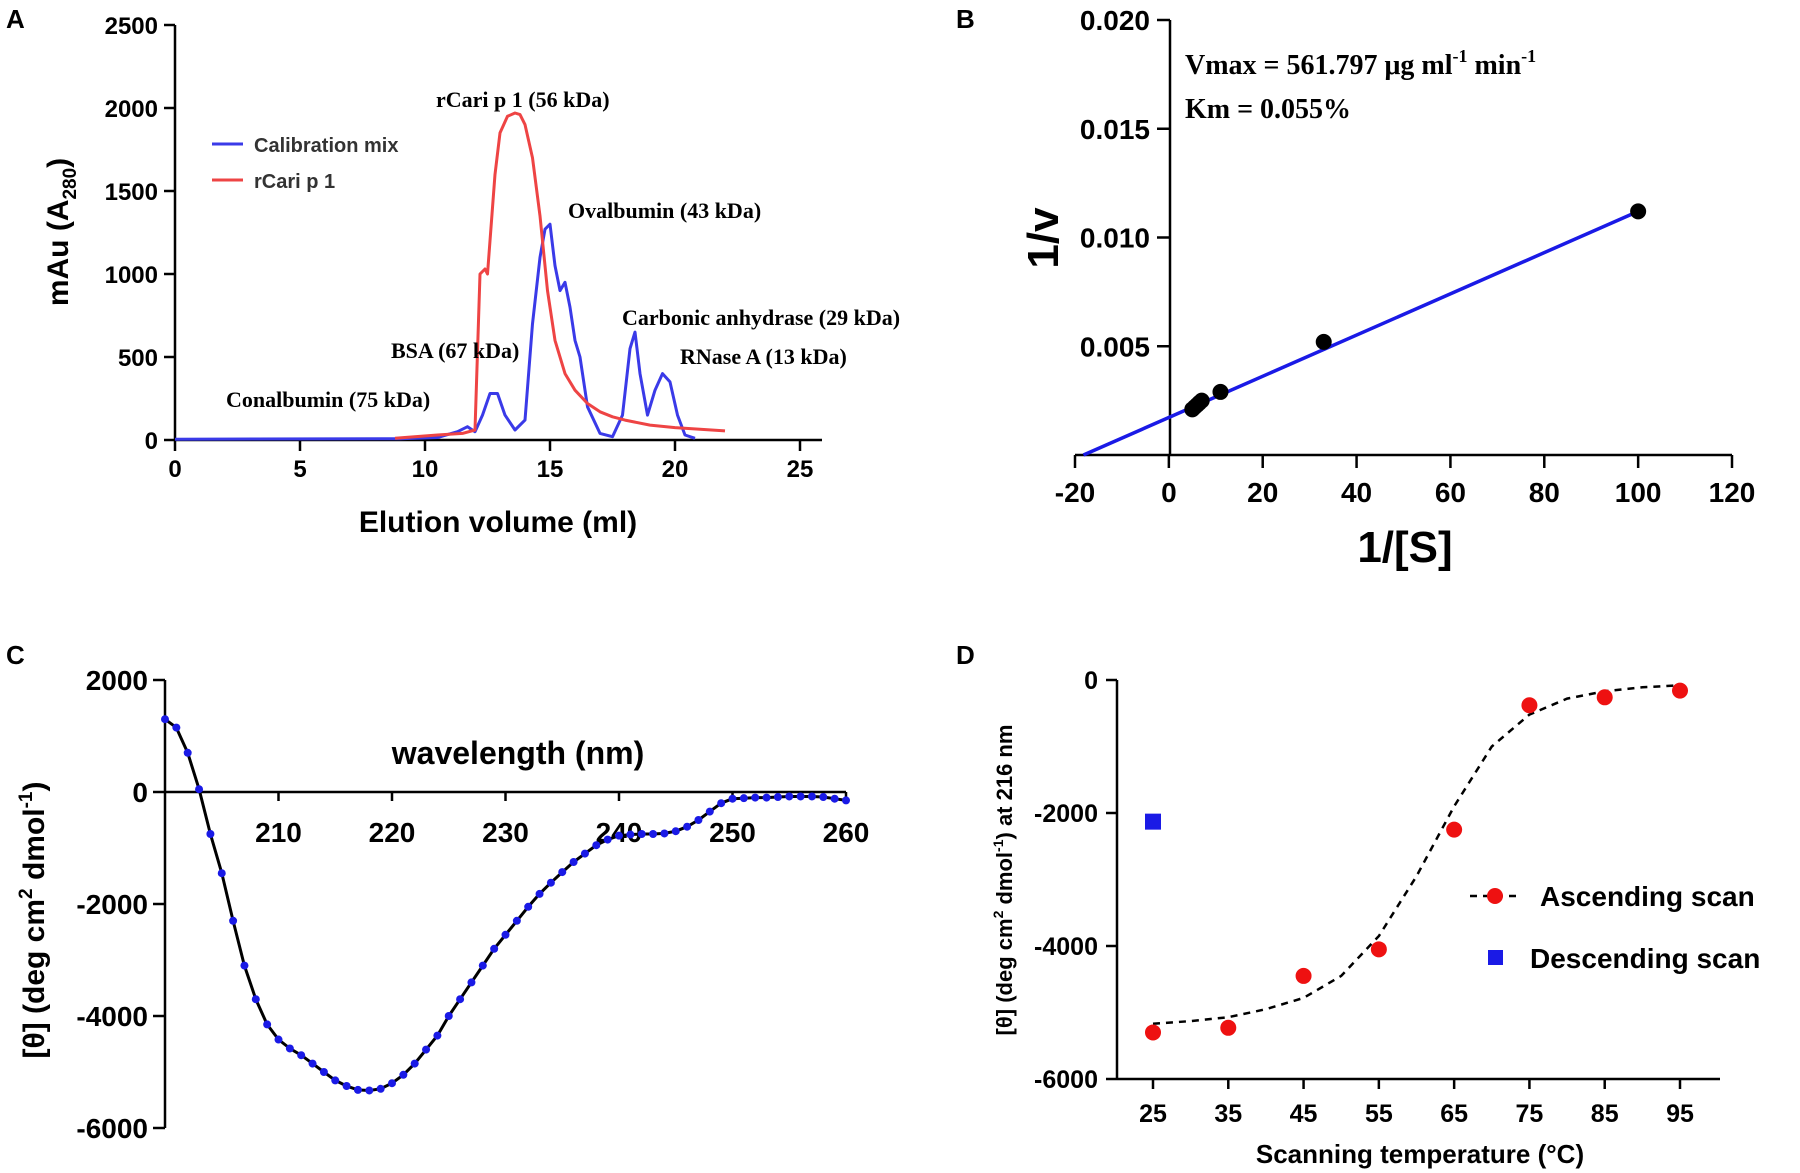 The height and width of the screenshot is (1173, 1800). What do you see at coordinates (425, 469) in the screenshot?
I see `panel-a-xtick-label: 10` at bounding box center [425, 469].